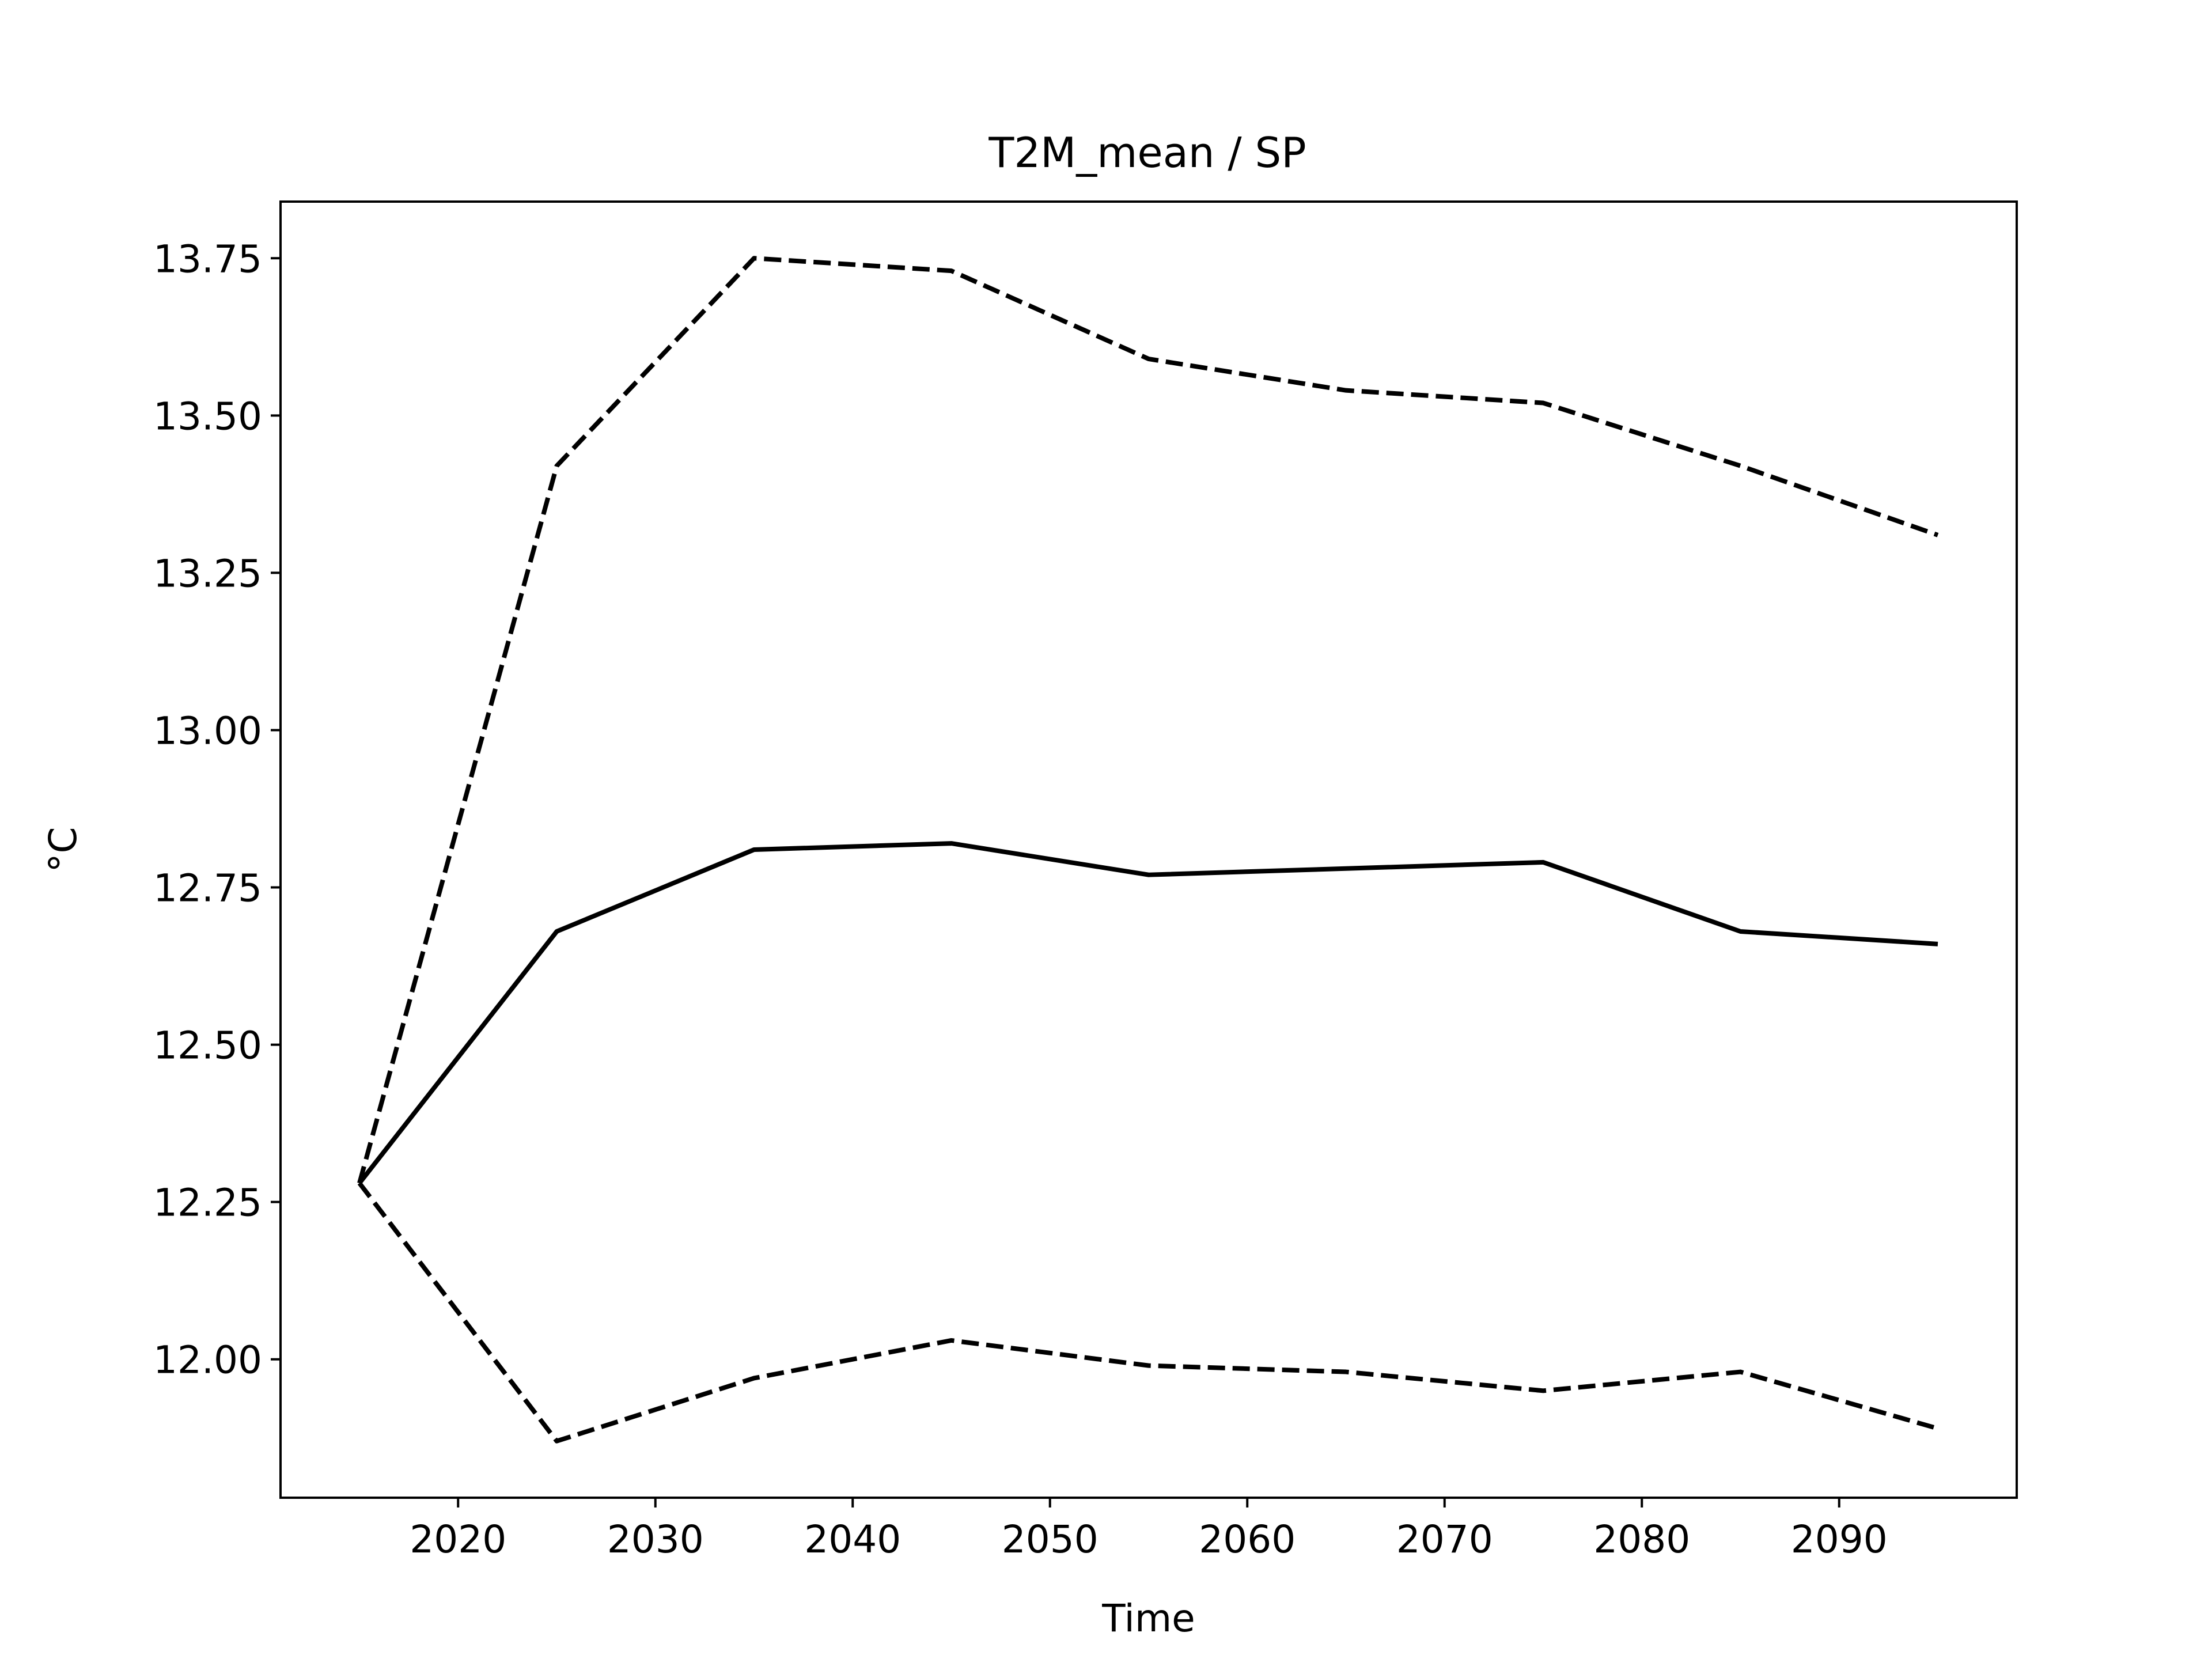  What do you see at coordinates (207, 573) in the screenshot?
I see `y-tick-label: 13.25` at bounding box center [207, 573].